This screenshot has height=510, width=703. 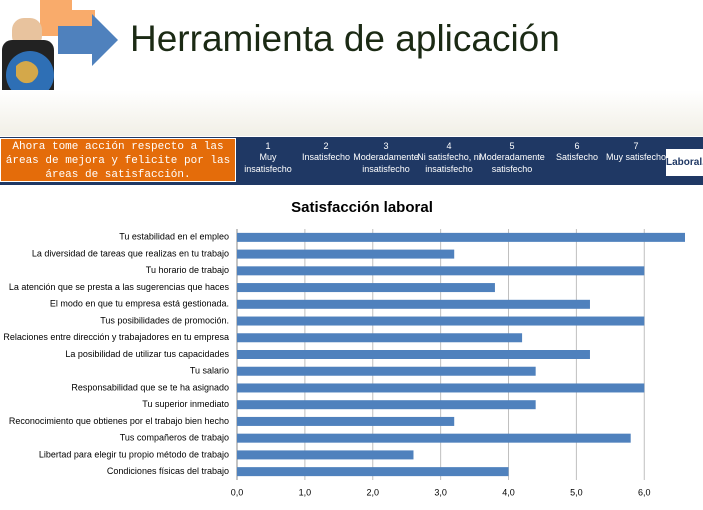 I want to click on y-tick-label: Tu estabilidad en el empleo, so click(x=174, y=237).